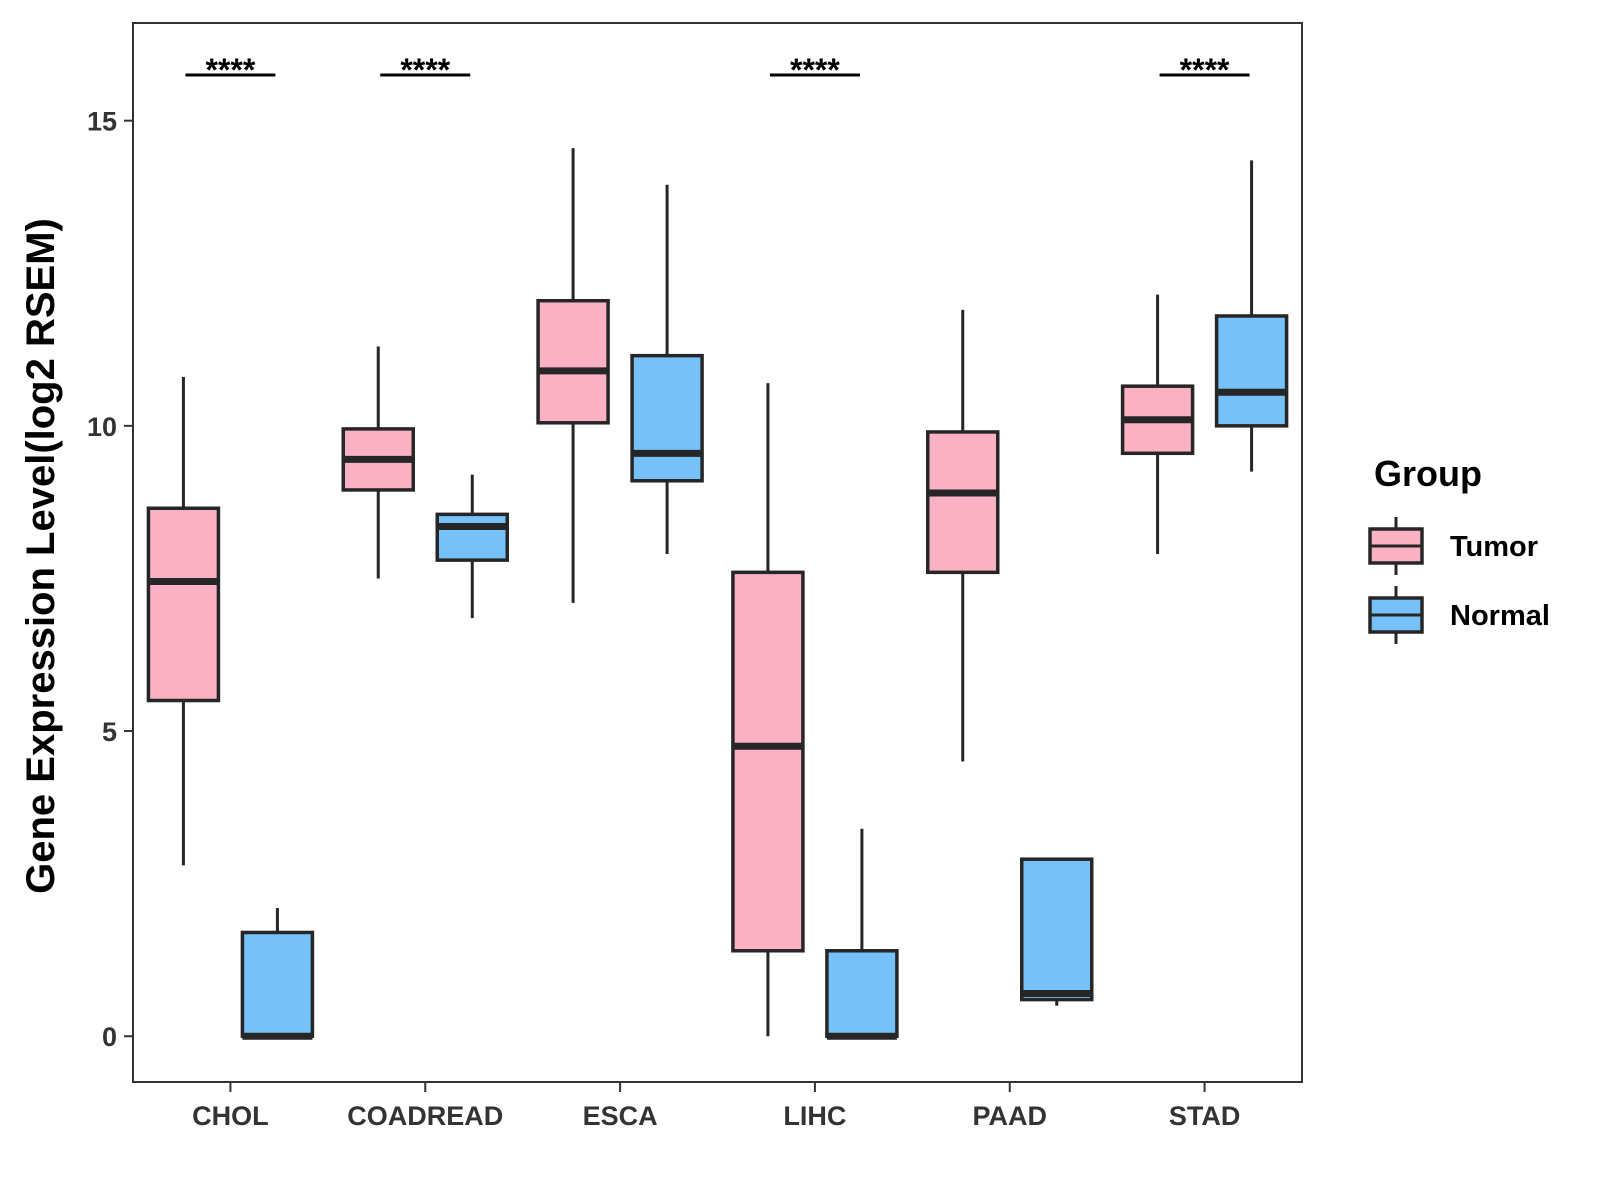 The width and height of the screenshot is (1600, 1200). I want to click on x-tick-label-esca: ESCA, so click(620, 1116).